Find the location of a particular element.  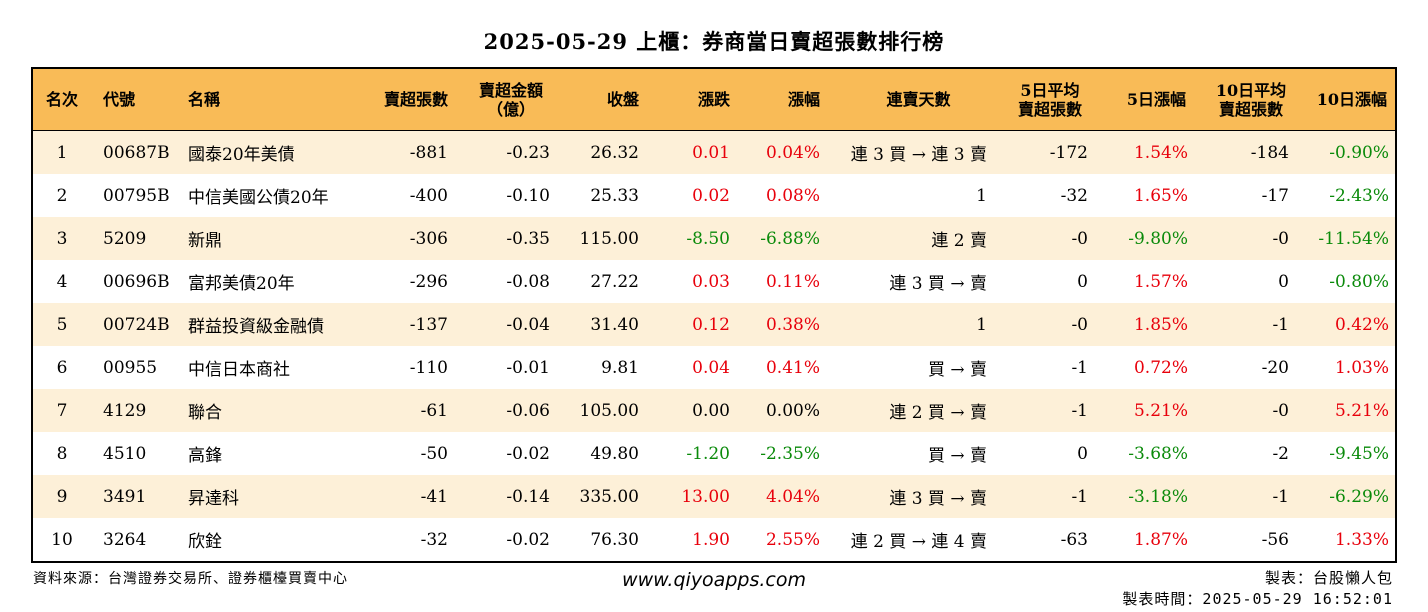

cell-chg10: -9.45% is located at coordinates (1359, 453).